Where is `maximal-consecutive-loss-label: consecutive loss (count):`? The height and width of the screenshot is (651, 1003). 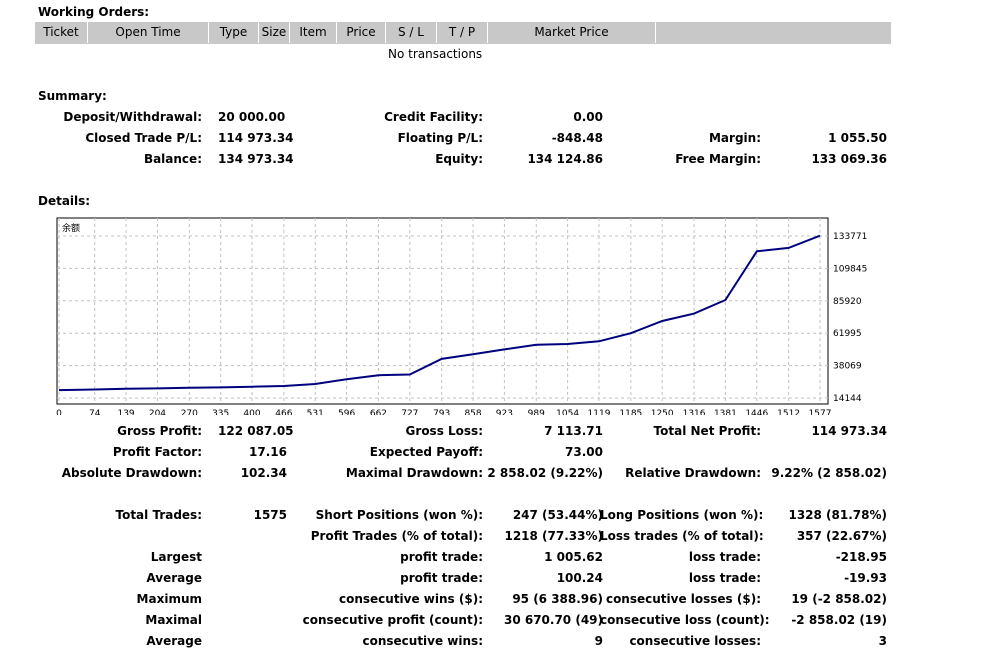
maximal-consecutive-loss-label: consecutive loss (count): is located at coordinates (685, 620).